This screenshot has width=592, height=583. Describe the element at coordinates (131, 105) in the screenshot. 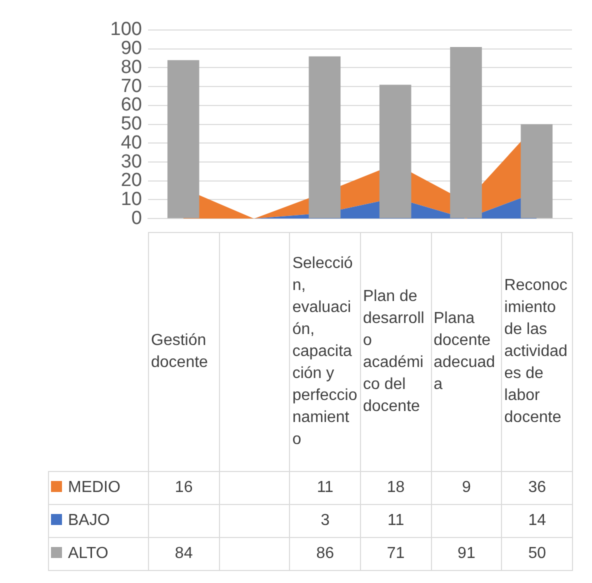

I see `y-tick-label: 60` at that location.